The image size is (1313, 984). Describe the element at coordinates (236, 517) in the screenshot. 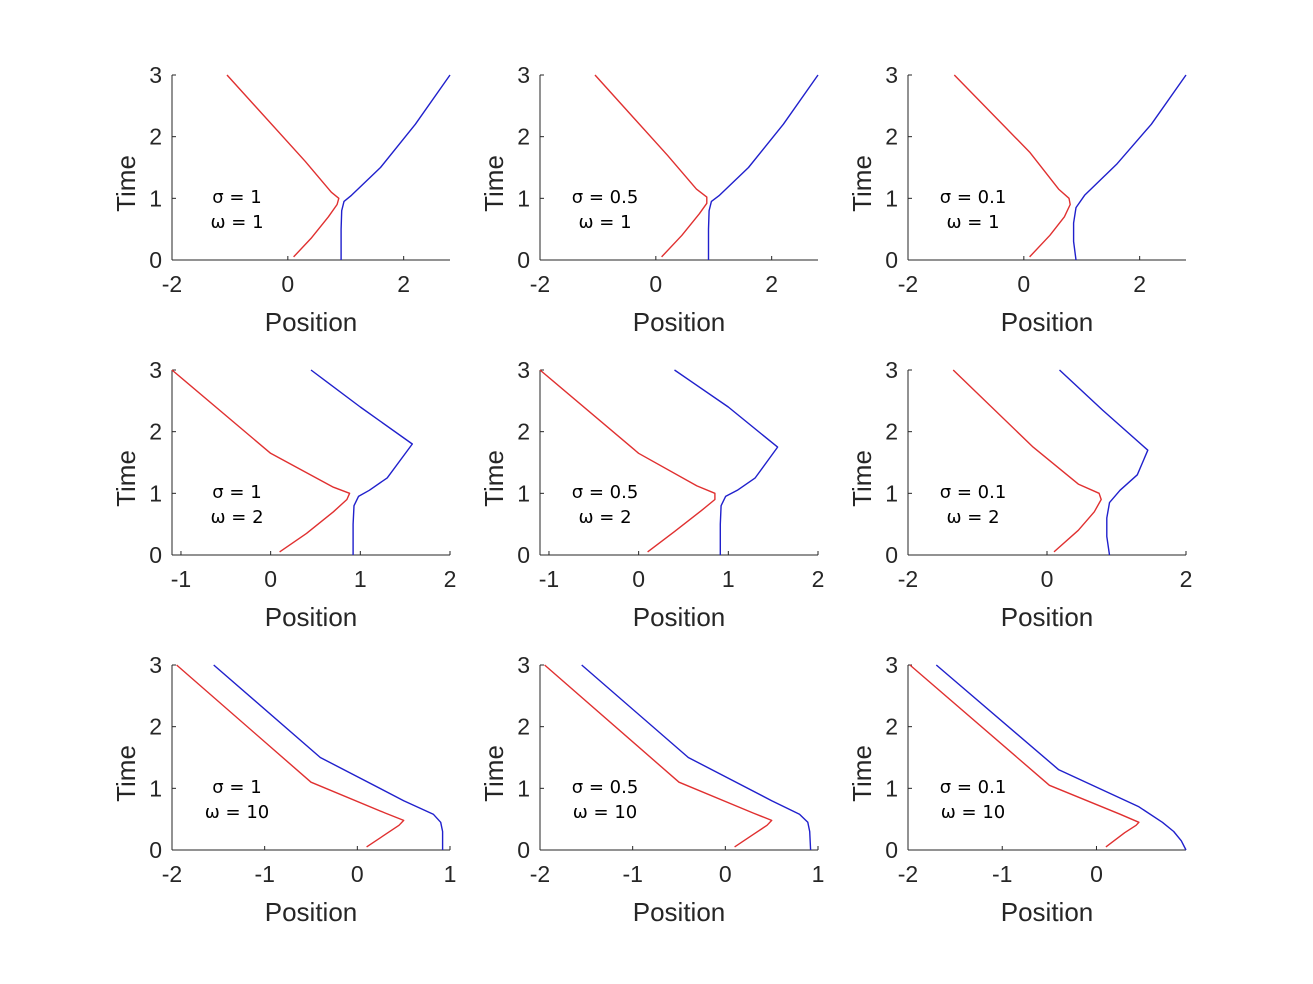

I see `annotation-label: ω = 2` at that location.